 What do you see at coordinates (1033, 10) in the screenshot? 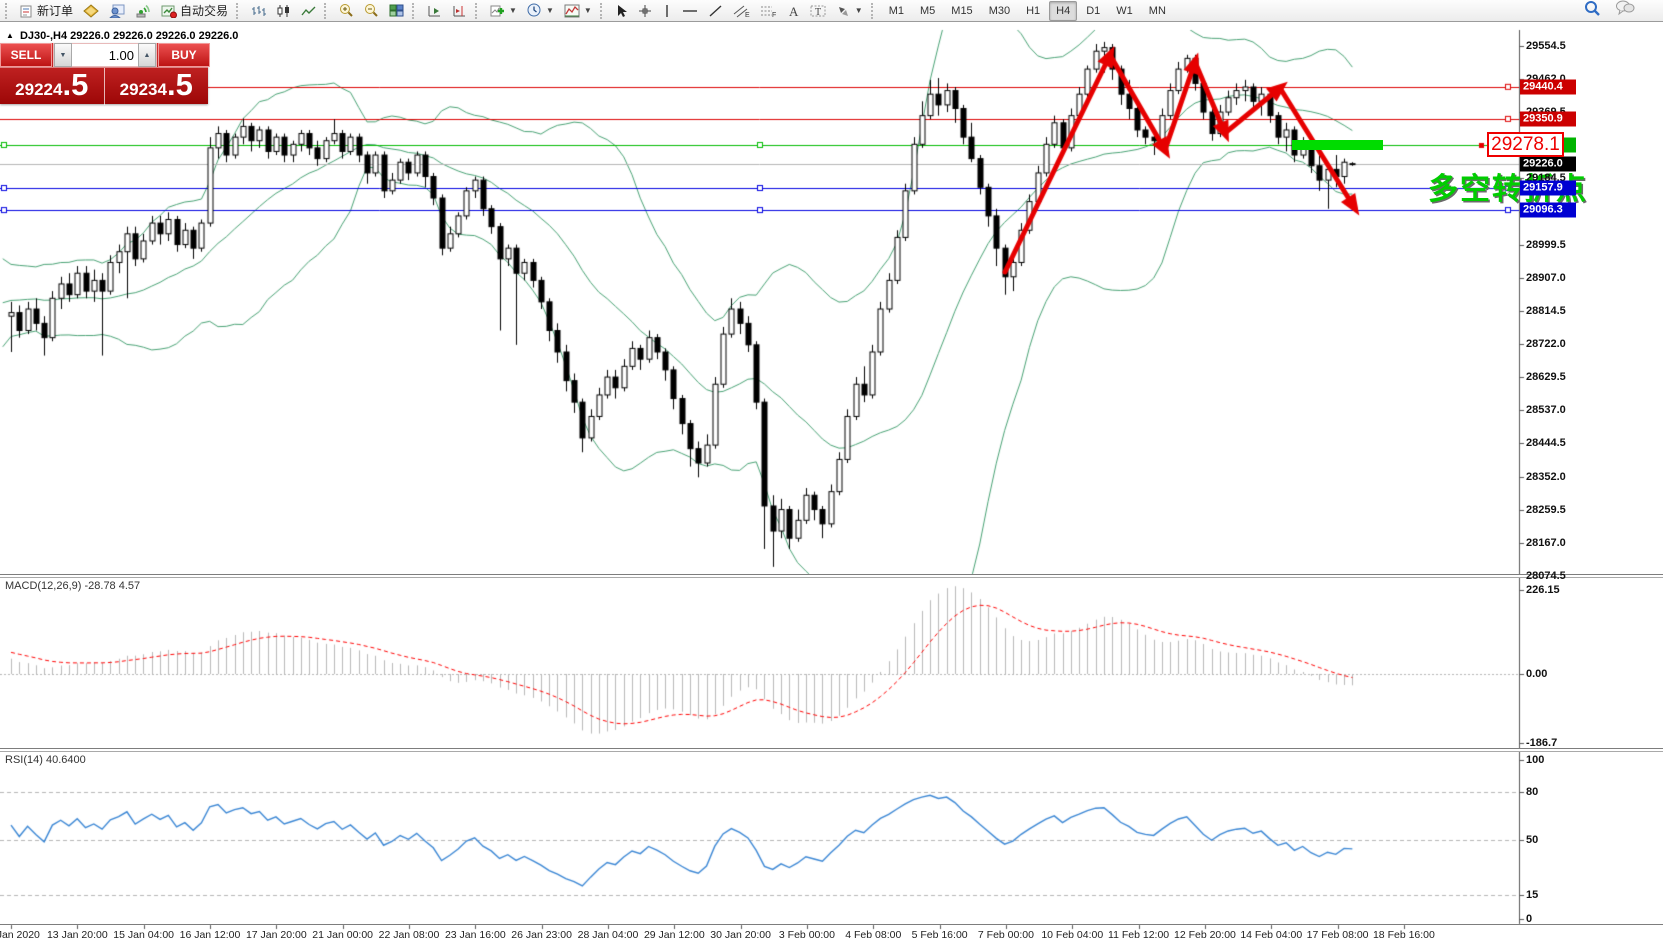
I see `timeframe-button-h1: H1` at bounding box center [1033, 10].